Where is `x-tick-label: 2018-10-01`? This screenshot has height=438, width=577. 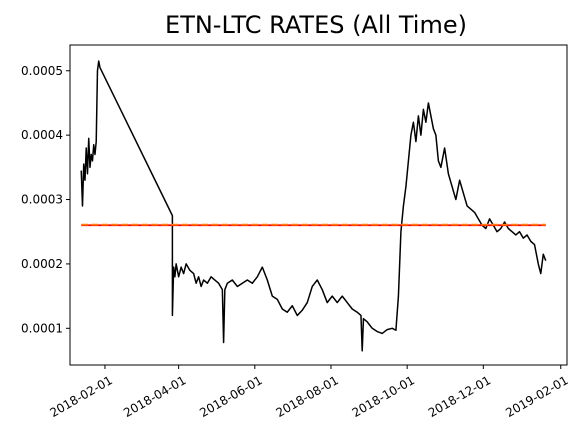 x-tick-label: 2018-10-01 is located at coordinates (383, 396).